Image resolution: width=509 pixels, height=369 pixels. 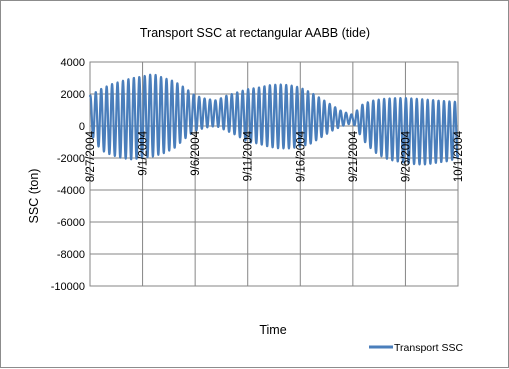 I want to click on y-tick-label: 4000, so click(x=73, y=63).